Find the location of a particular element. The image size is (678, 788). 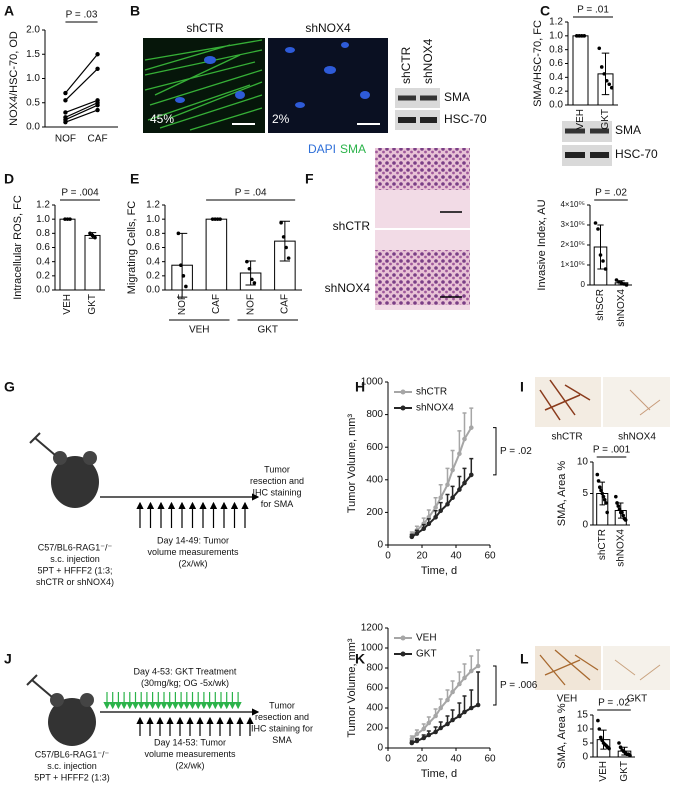

y-tick-label: 1200 is located at coordinates (372, 628).